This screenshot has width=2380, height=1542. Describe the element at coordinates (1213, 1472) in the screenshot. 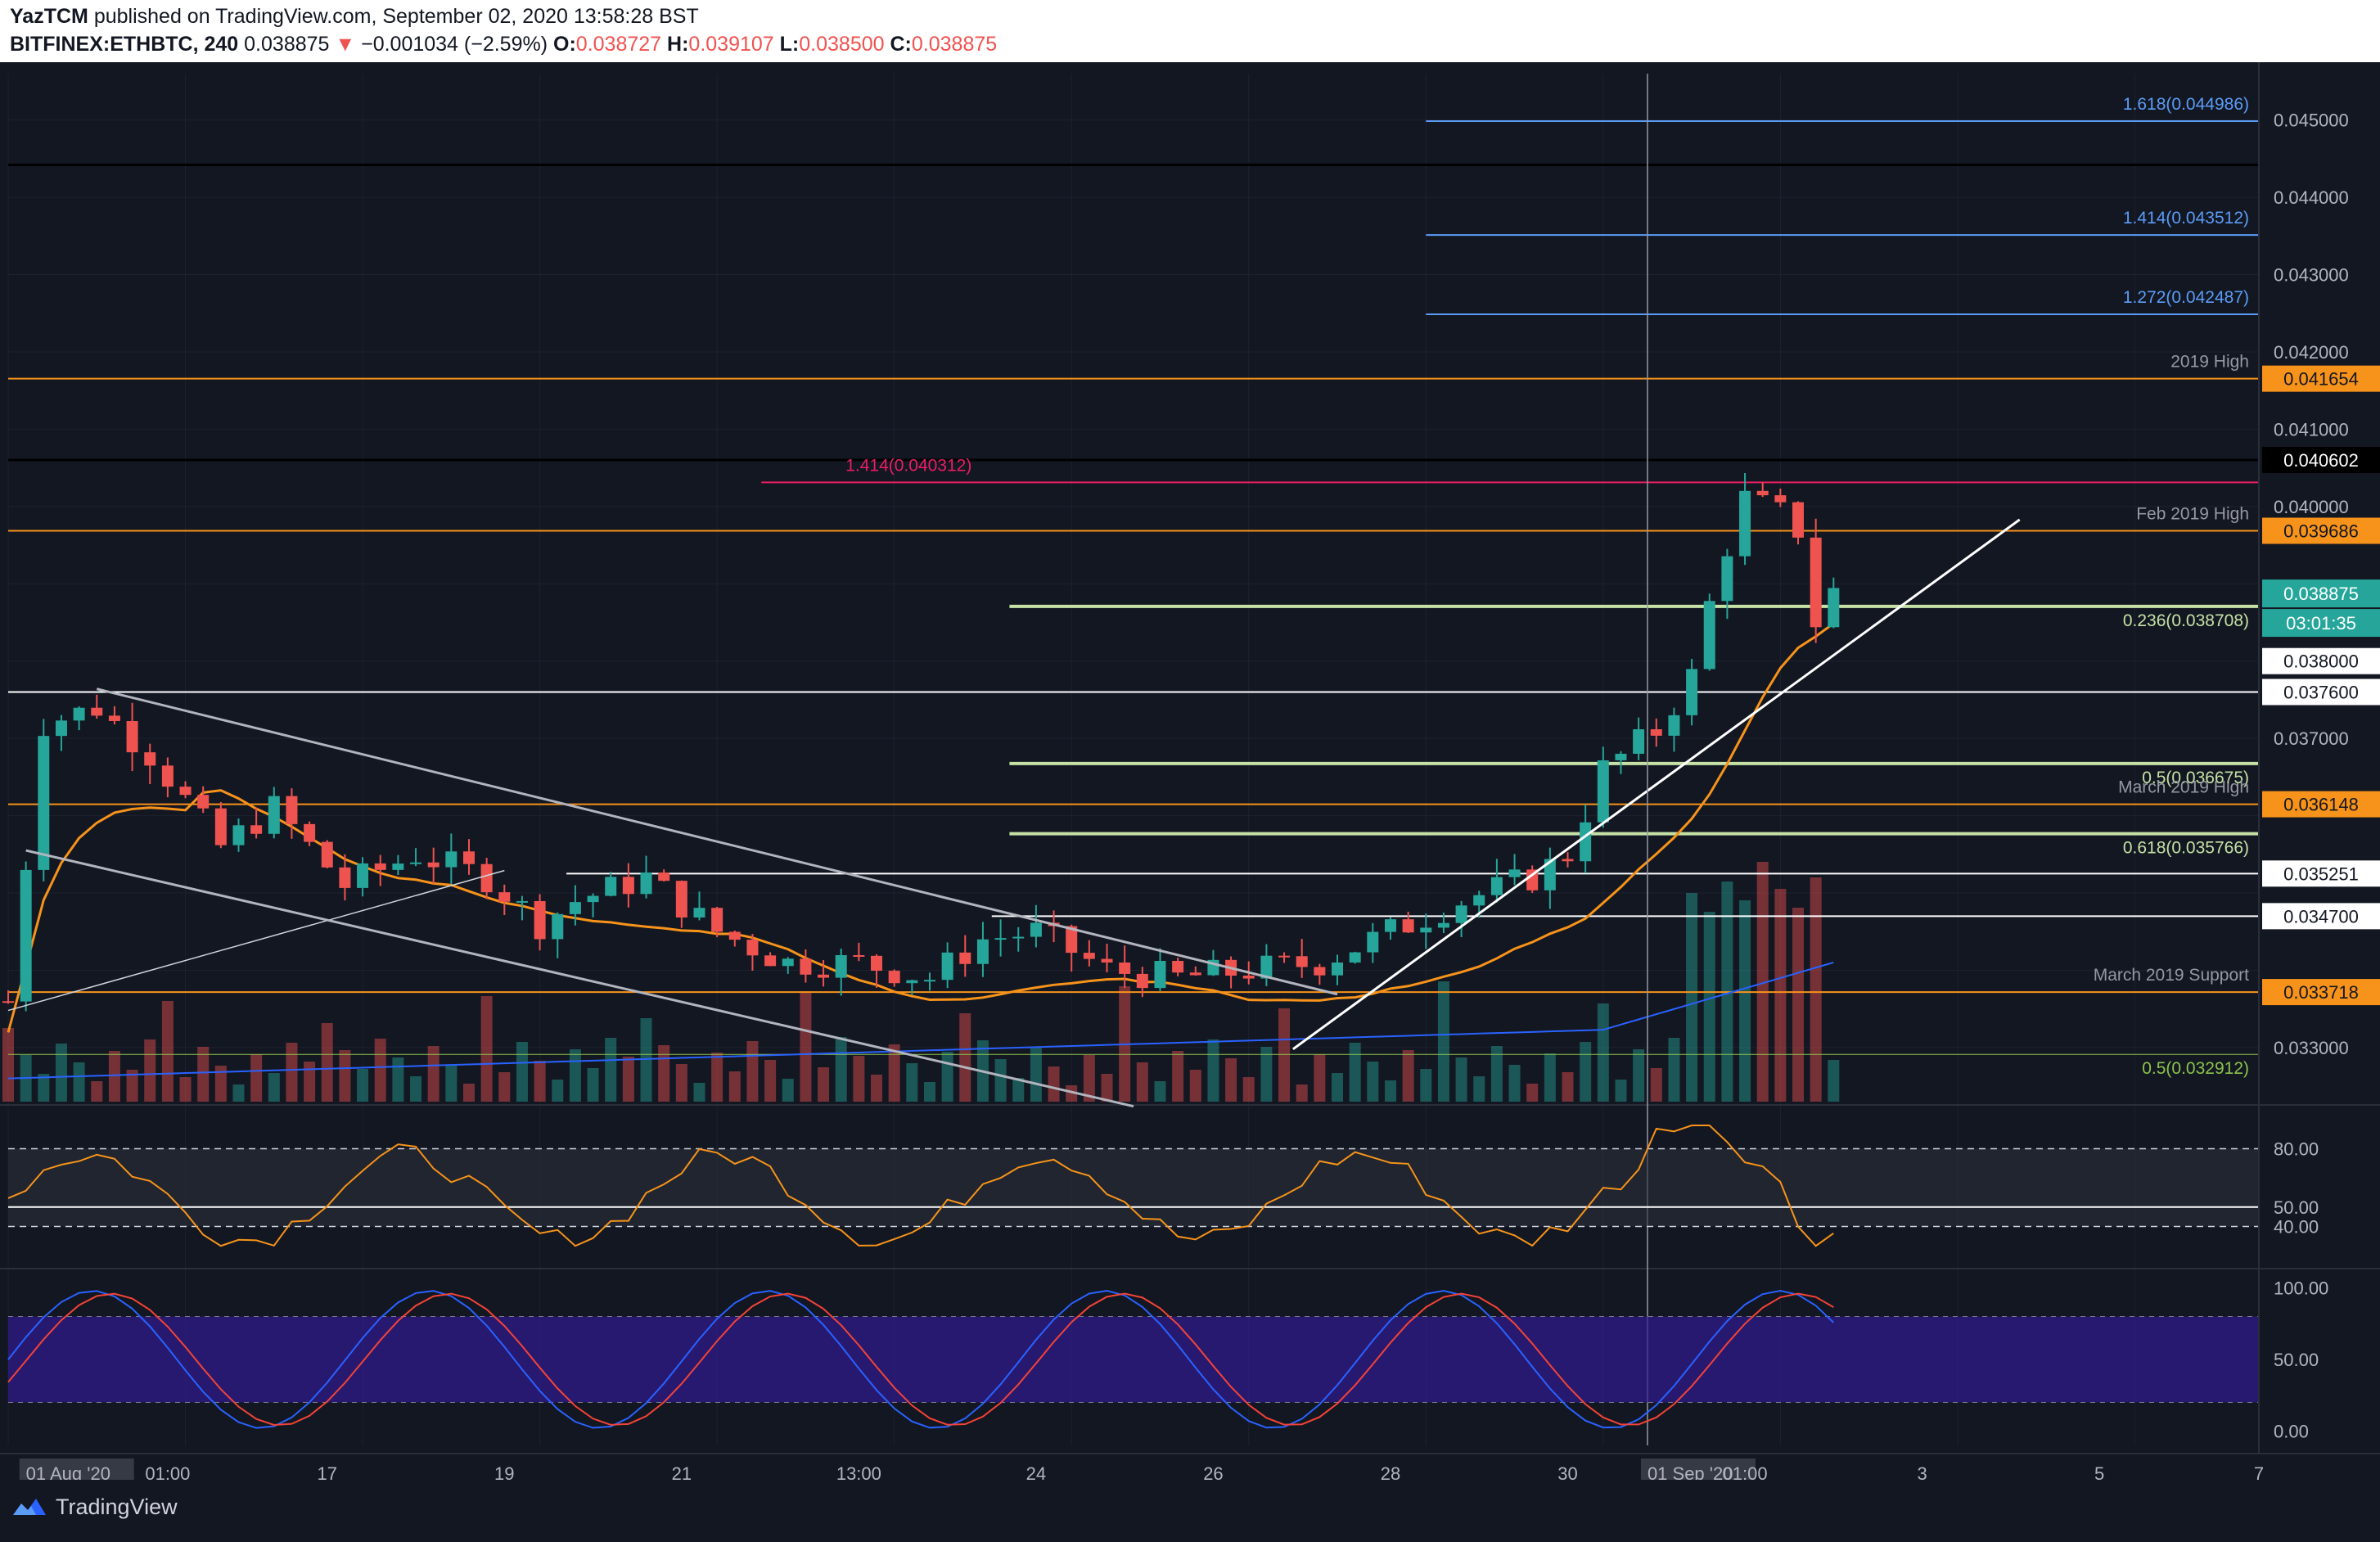

I see `time-tick-label: 26` at that location.